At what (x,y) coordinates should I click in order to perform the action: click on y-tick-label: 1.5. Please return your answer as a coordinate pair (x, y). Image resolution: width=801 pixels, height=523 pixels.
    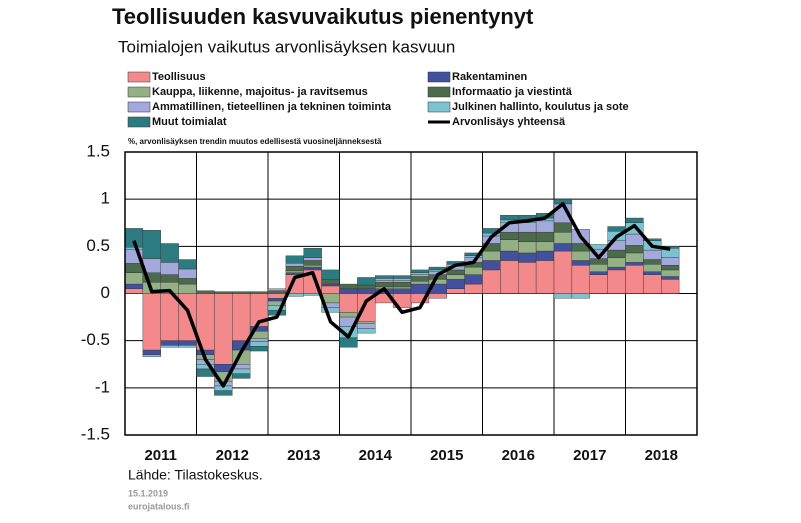
    Looking at the image, I should click on (98, 150).